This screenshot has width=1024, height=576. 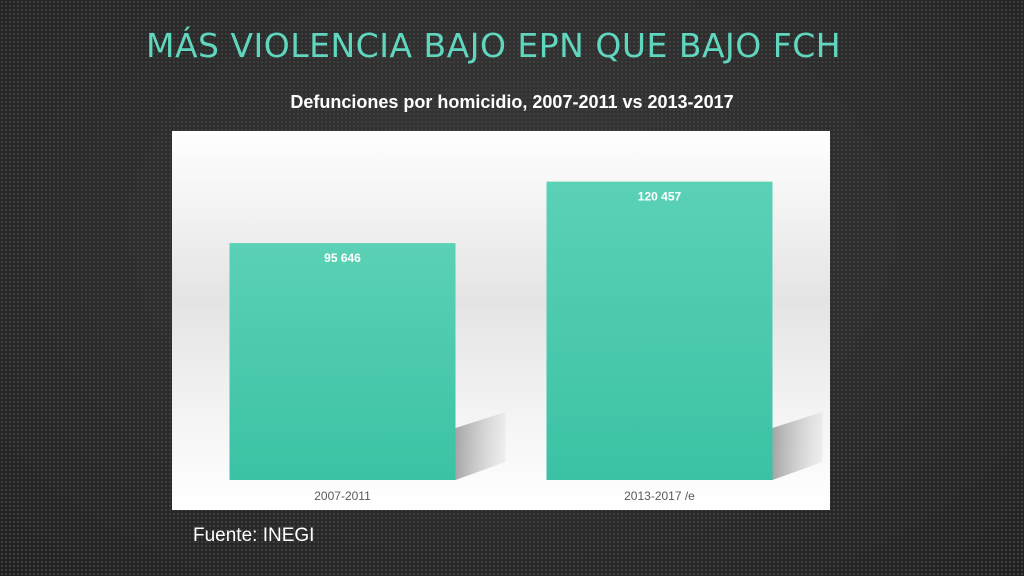 I want to click on x-tick-label: 2013-2017 /e, so click(x=659, y=496).